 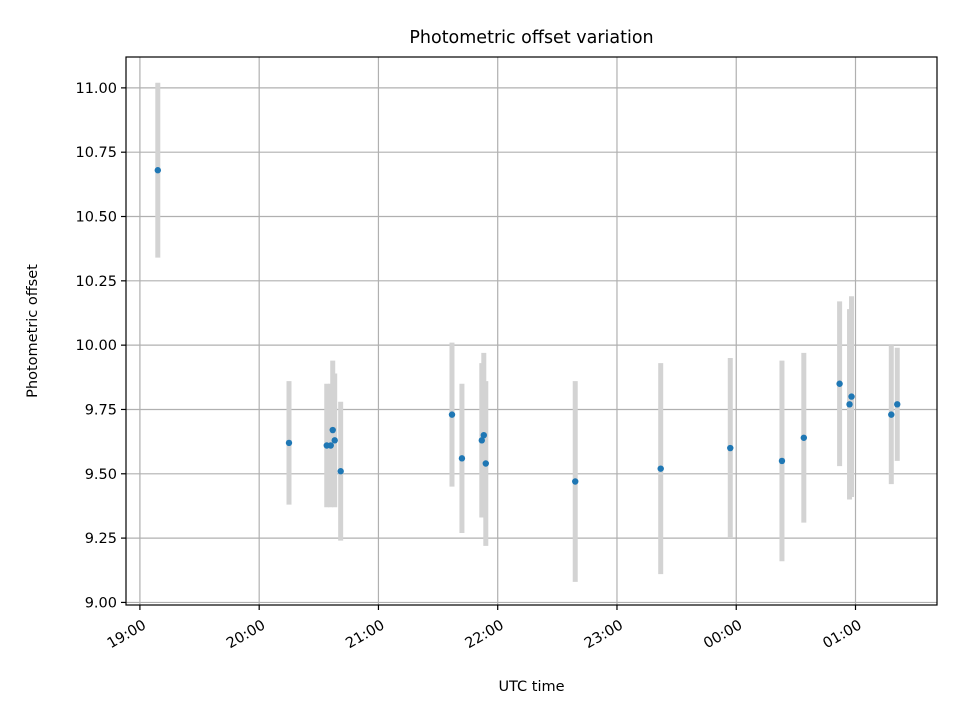 I want to click on x-axis-label: UTC time, so click(x=531, y=687).